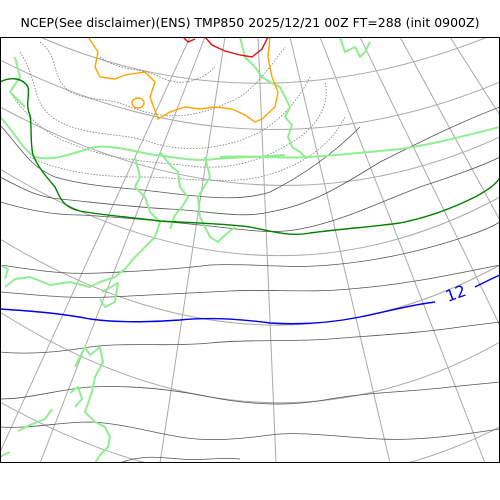  I want to click on warm-isotherms, so click(183, 80).